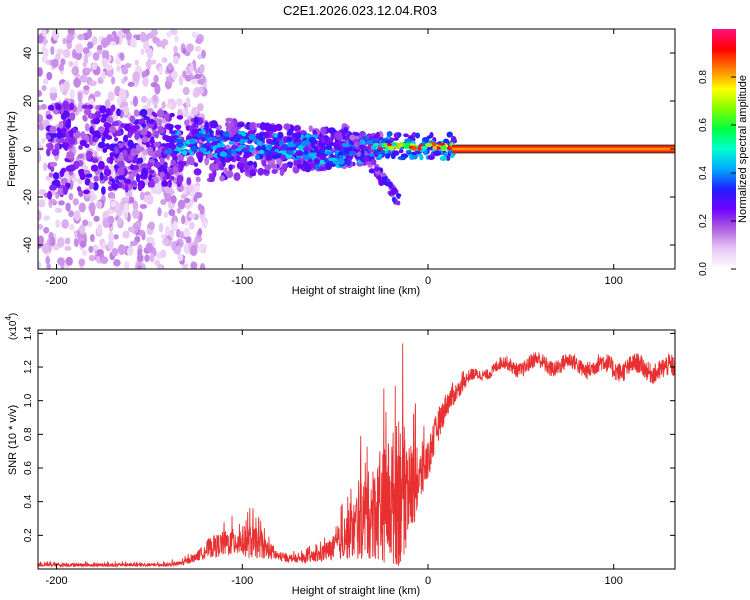 The height and width of the screenshot is (600, 750). Describe the element at coordinates (28, 245) in the screenshot. I see `y-tick-label: -40` at that location.